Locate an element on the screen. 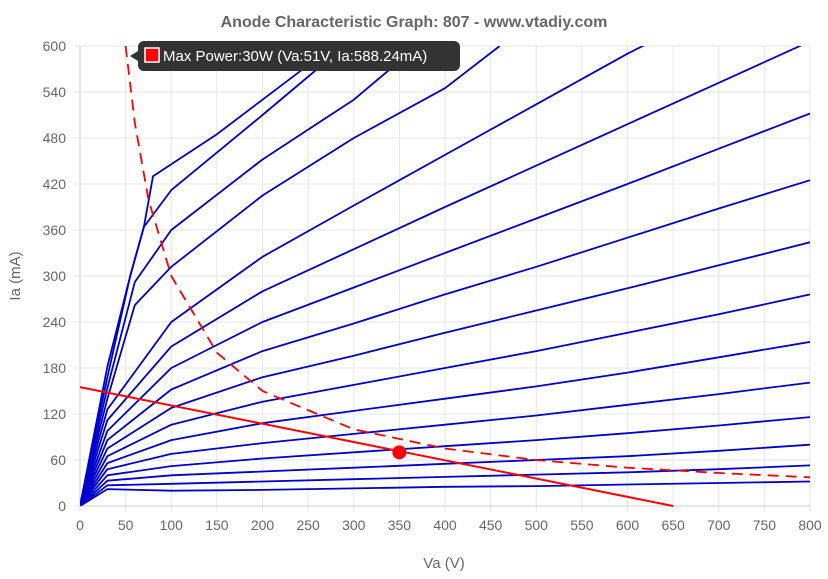 The image size is (828, 579). x-tick-label: 600 is located at coordinates (628, 525).